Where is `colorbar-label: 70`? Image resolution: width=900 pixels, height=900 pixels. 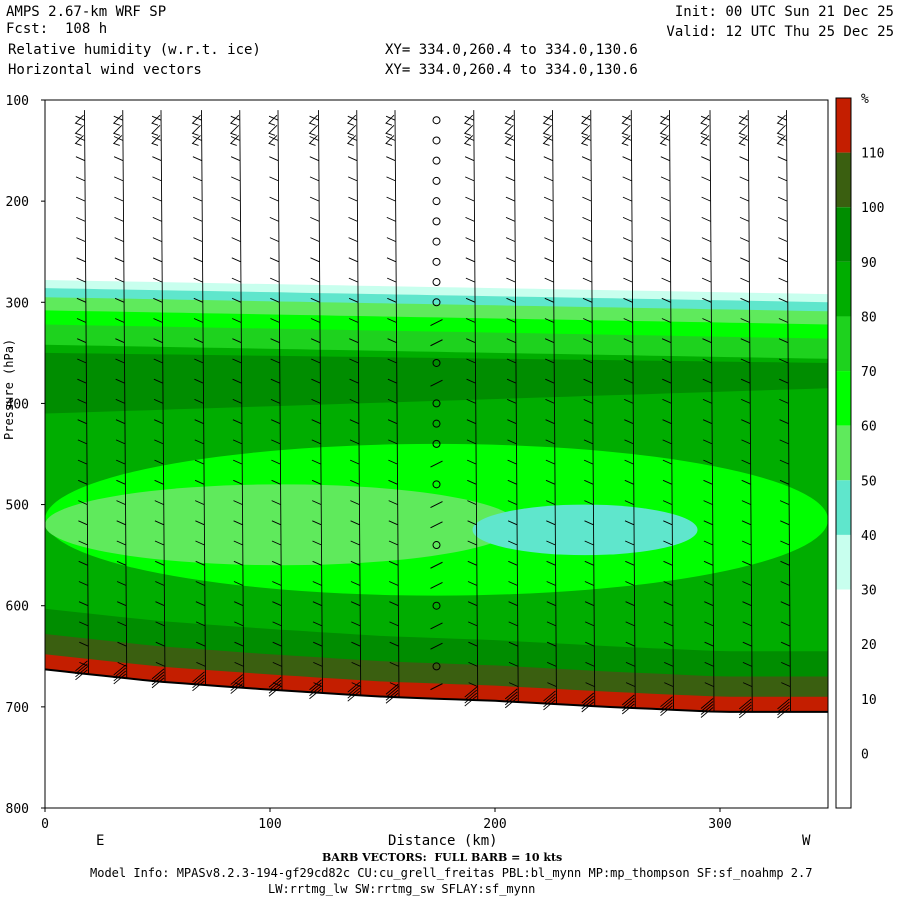 colorbar-label: 70 is located at coordinates (869, 372).